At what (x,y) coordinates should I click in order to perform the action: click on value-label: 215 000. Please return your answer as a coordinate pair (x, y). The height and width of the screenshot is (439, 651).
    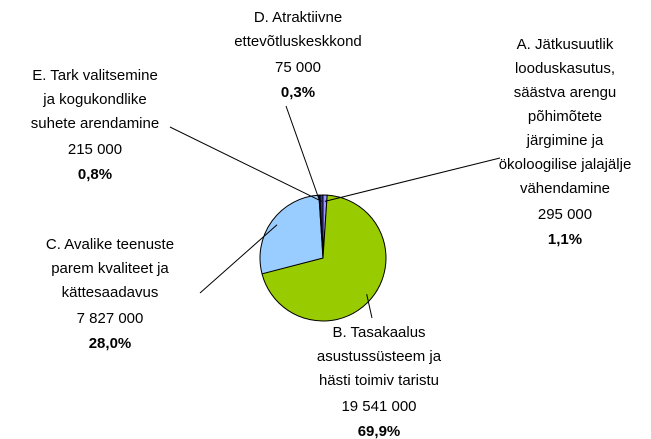
    Looking at the image, I should click on (95, 149).